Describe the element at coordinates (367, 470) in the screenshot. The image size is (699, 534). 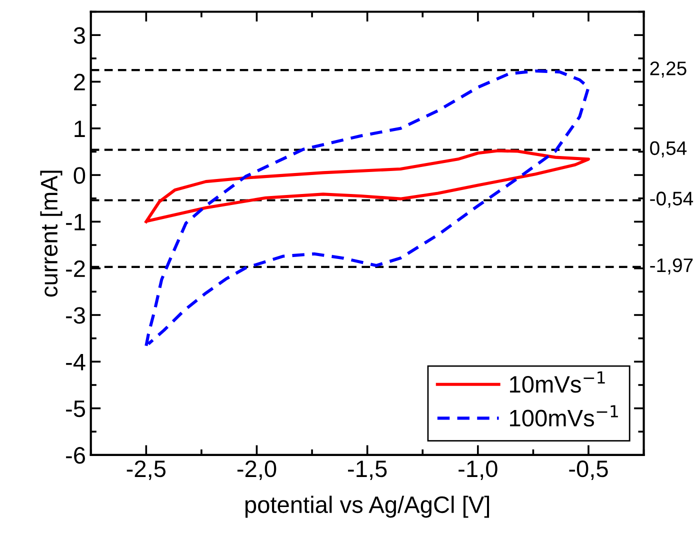
I see `x-tick-label: -1,5` at that location.